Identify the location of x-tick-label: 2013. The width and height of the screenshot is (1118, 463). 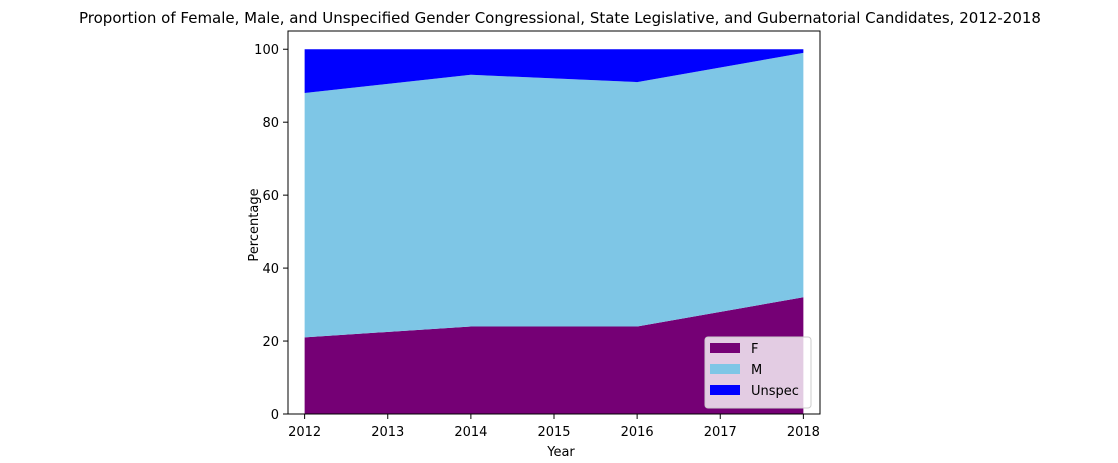
(387, 432).